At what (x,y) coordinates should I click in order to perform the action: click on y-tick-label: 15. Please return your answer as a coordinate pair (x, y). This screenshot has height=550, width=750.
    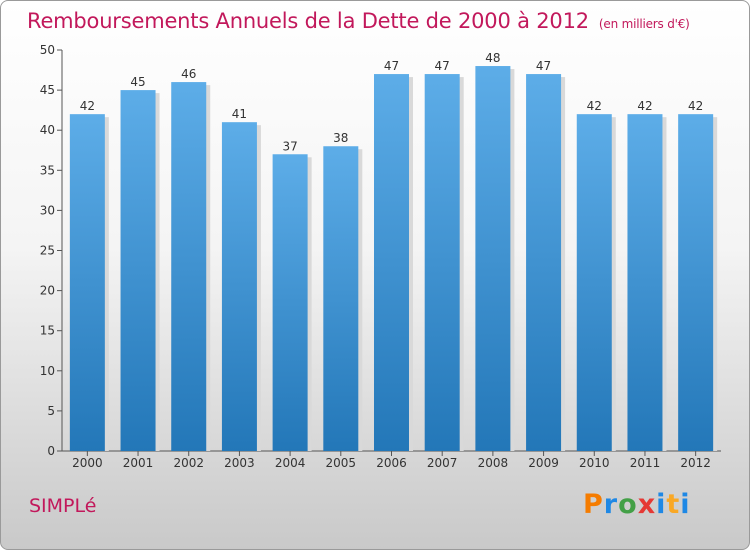
    Looking at the image, I should click on (47, 331).